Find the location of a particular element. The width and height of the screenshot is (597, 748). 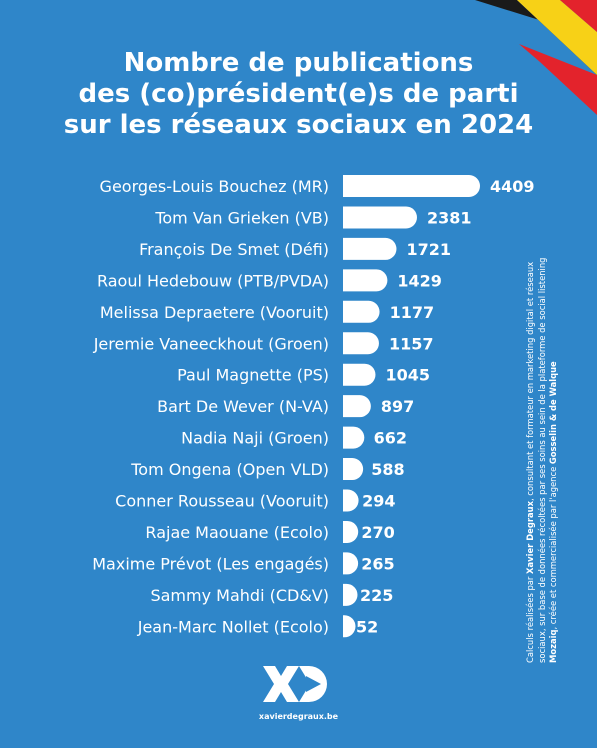

category-label: Georges-Louis Bouchez (MR) is located at coordinates (214, 186).